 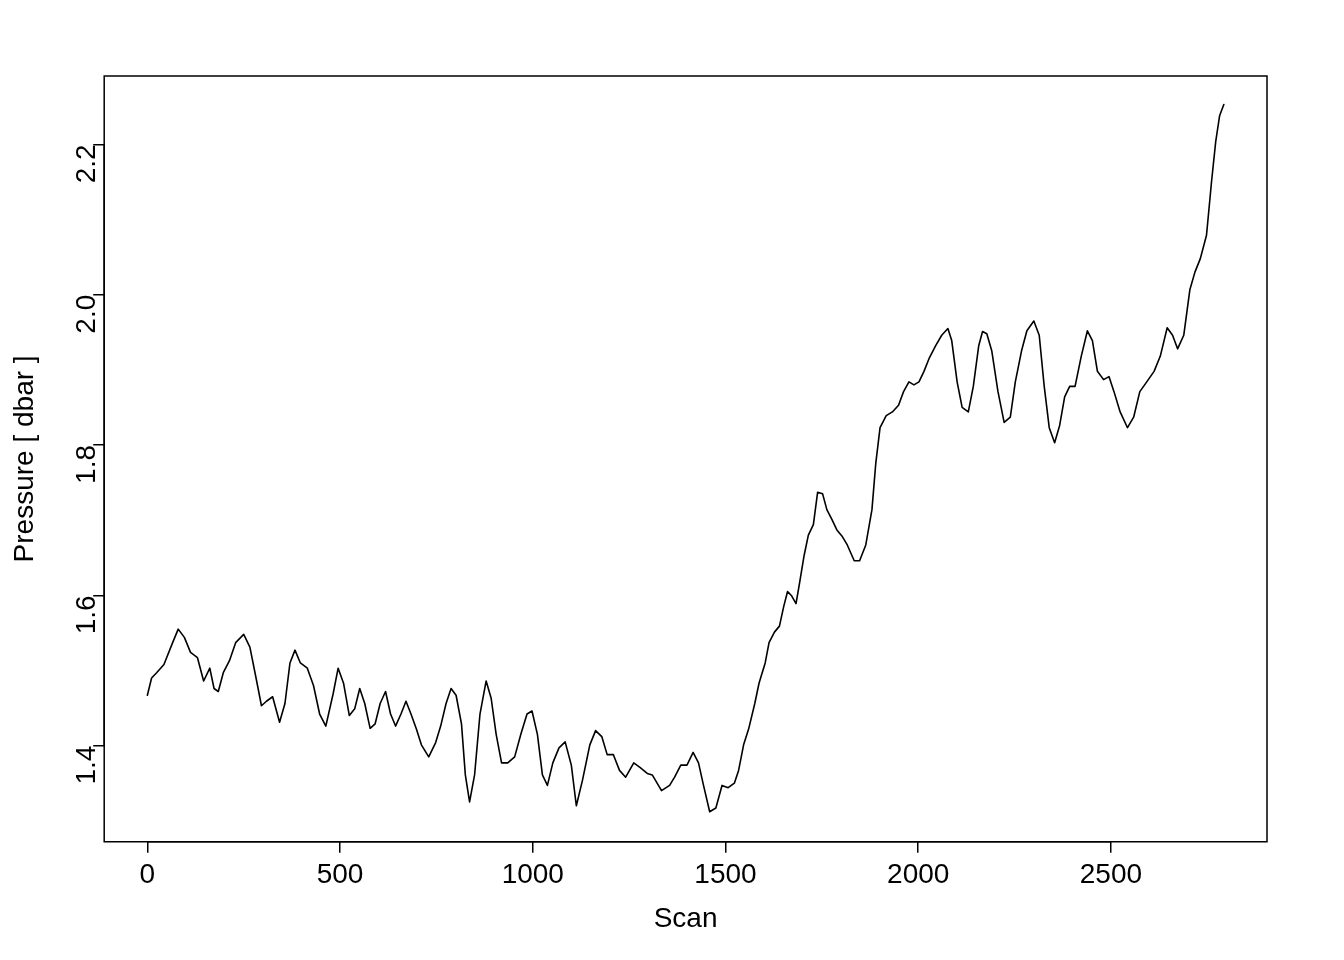 I want to click on y-tick-label: 1.8, so click(x=85, y=464).